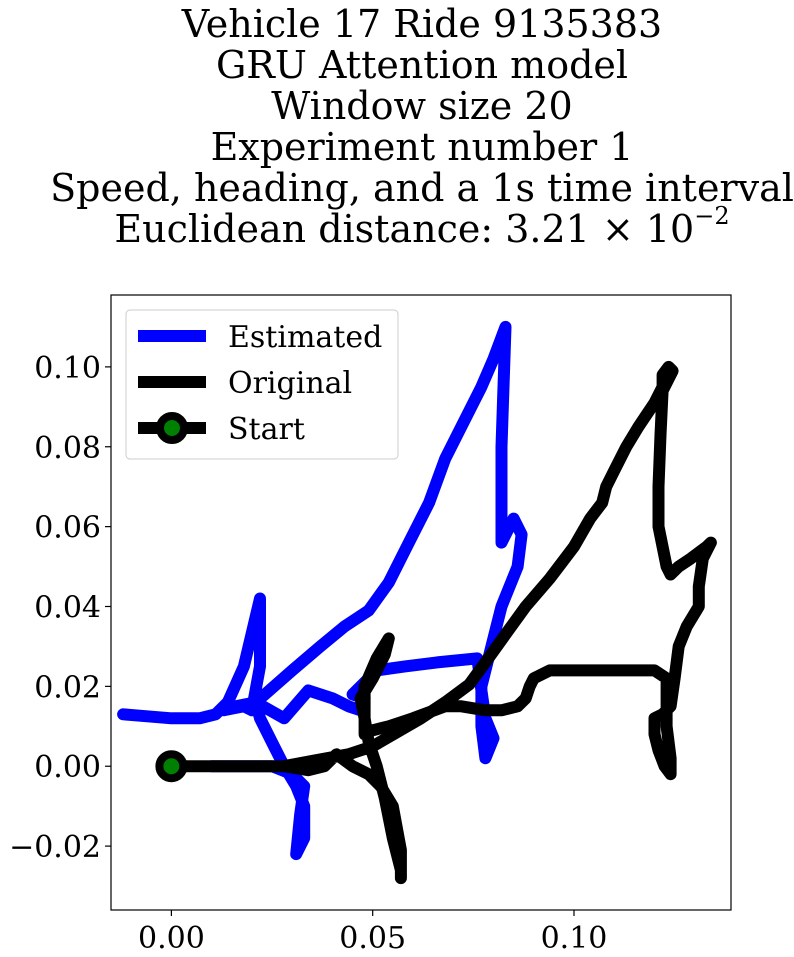 The width and height of the screenshot is (794, 957). I want to click on y-tick-label: 0.08, so click(67, 448).